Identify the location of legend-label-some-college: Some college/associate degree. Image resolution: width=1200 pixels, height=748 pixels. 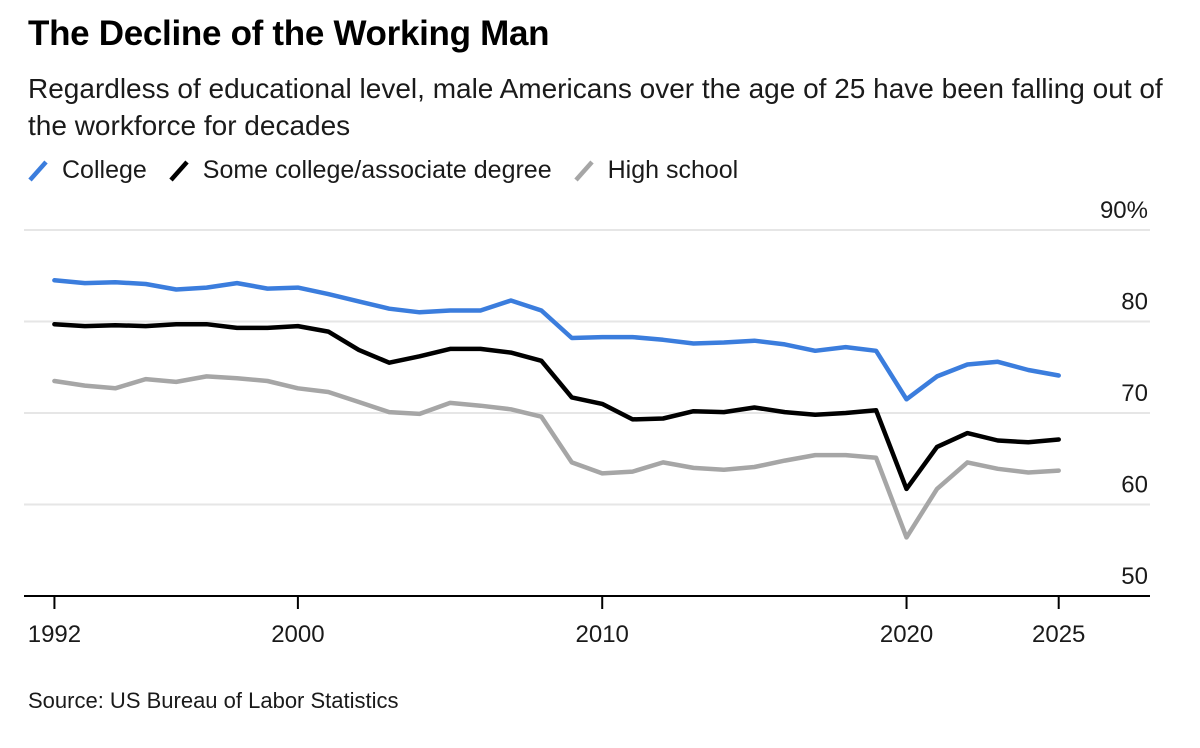
(377, 170).